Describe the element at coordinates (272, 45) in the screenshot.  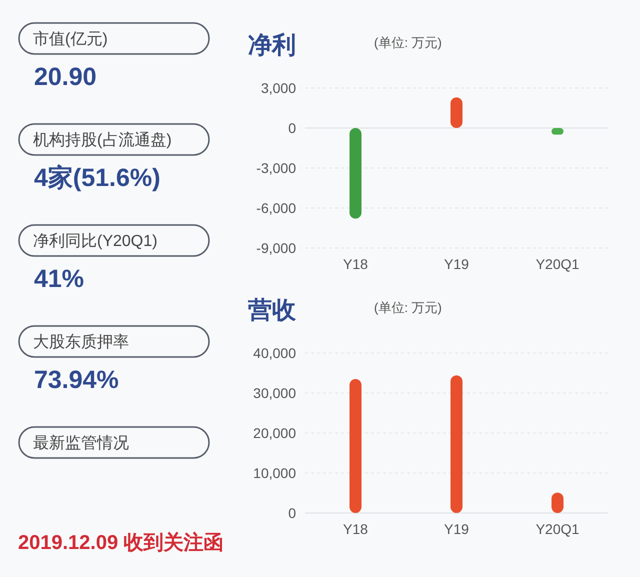
I see `chart-title: 净利` at that location.